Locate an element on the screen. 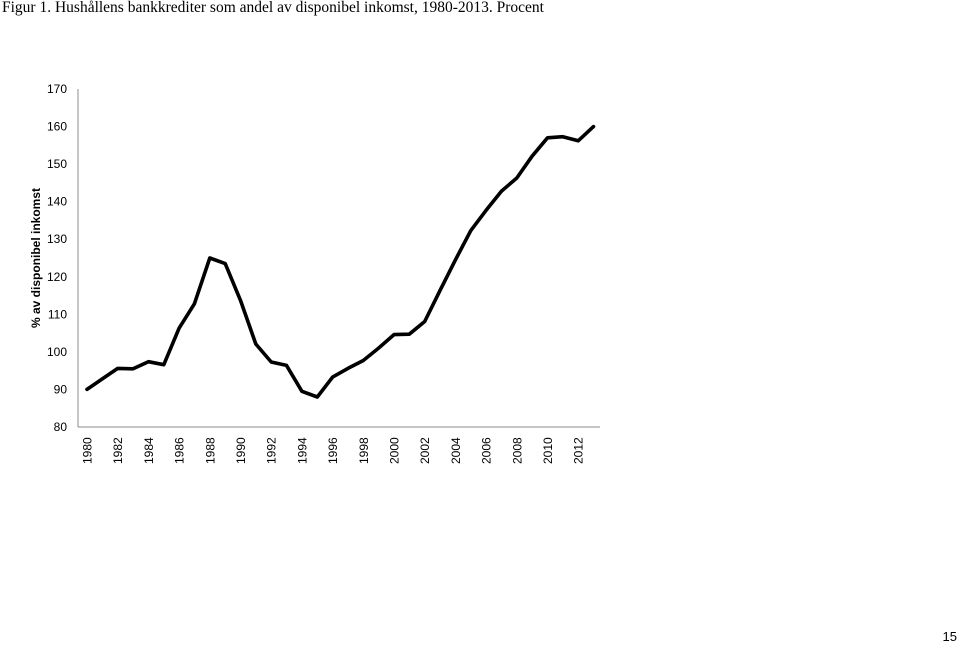  x-tick-label: 1988 is located at coordinates (210, 450).